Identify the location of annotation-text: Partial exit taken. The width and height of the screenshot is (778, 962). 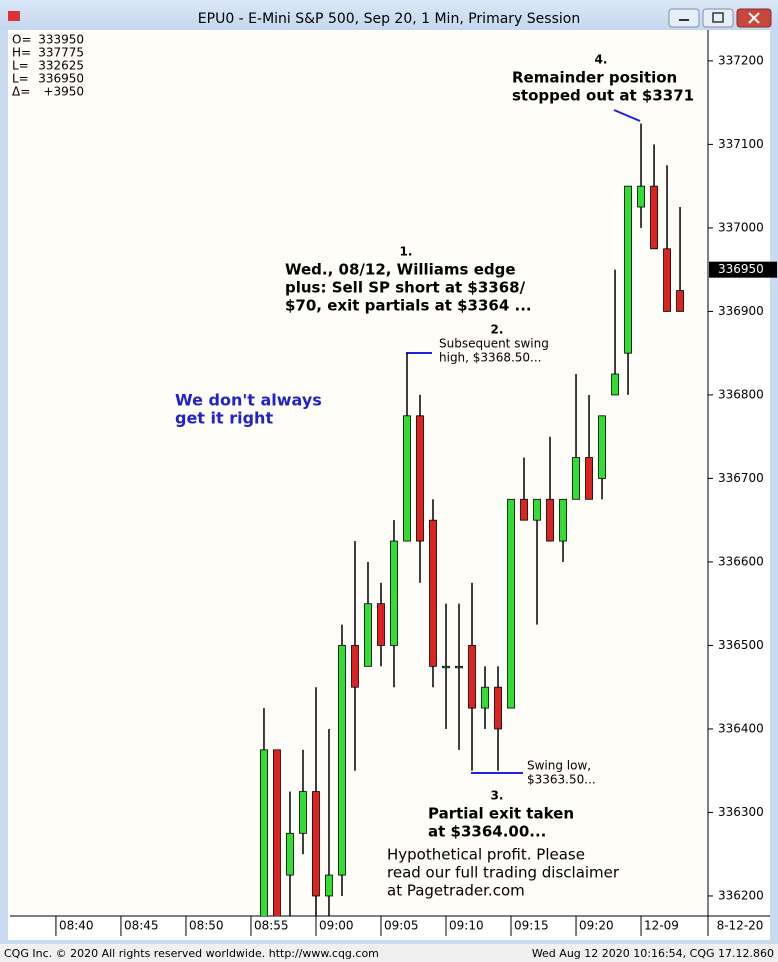
(501, 814).